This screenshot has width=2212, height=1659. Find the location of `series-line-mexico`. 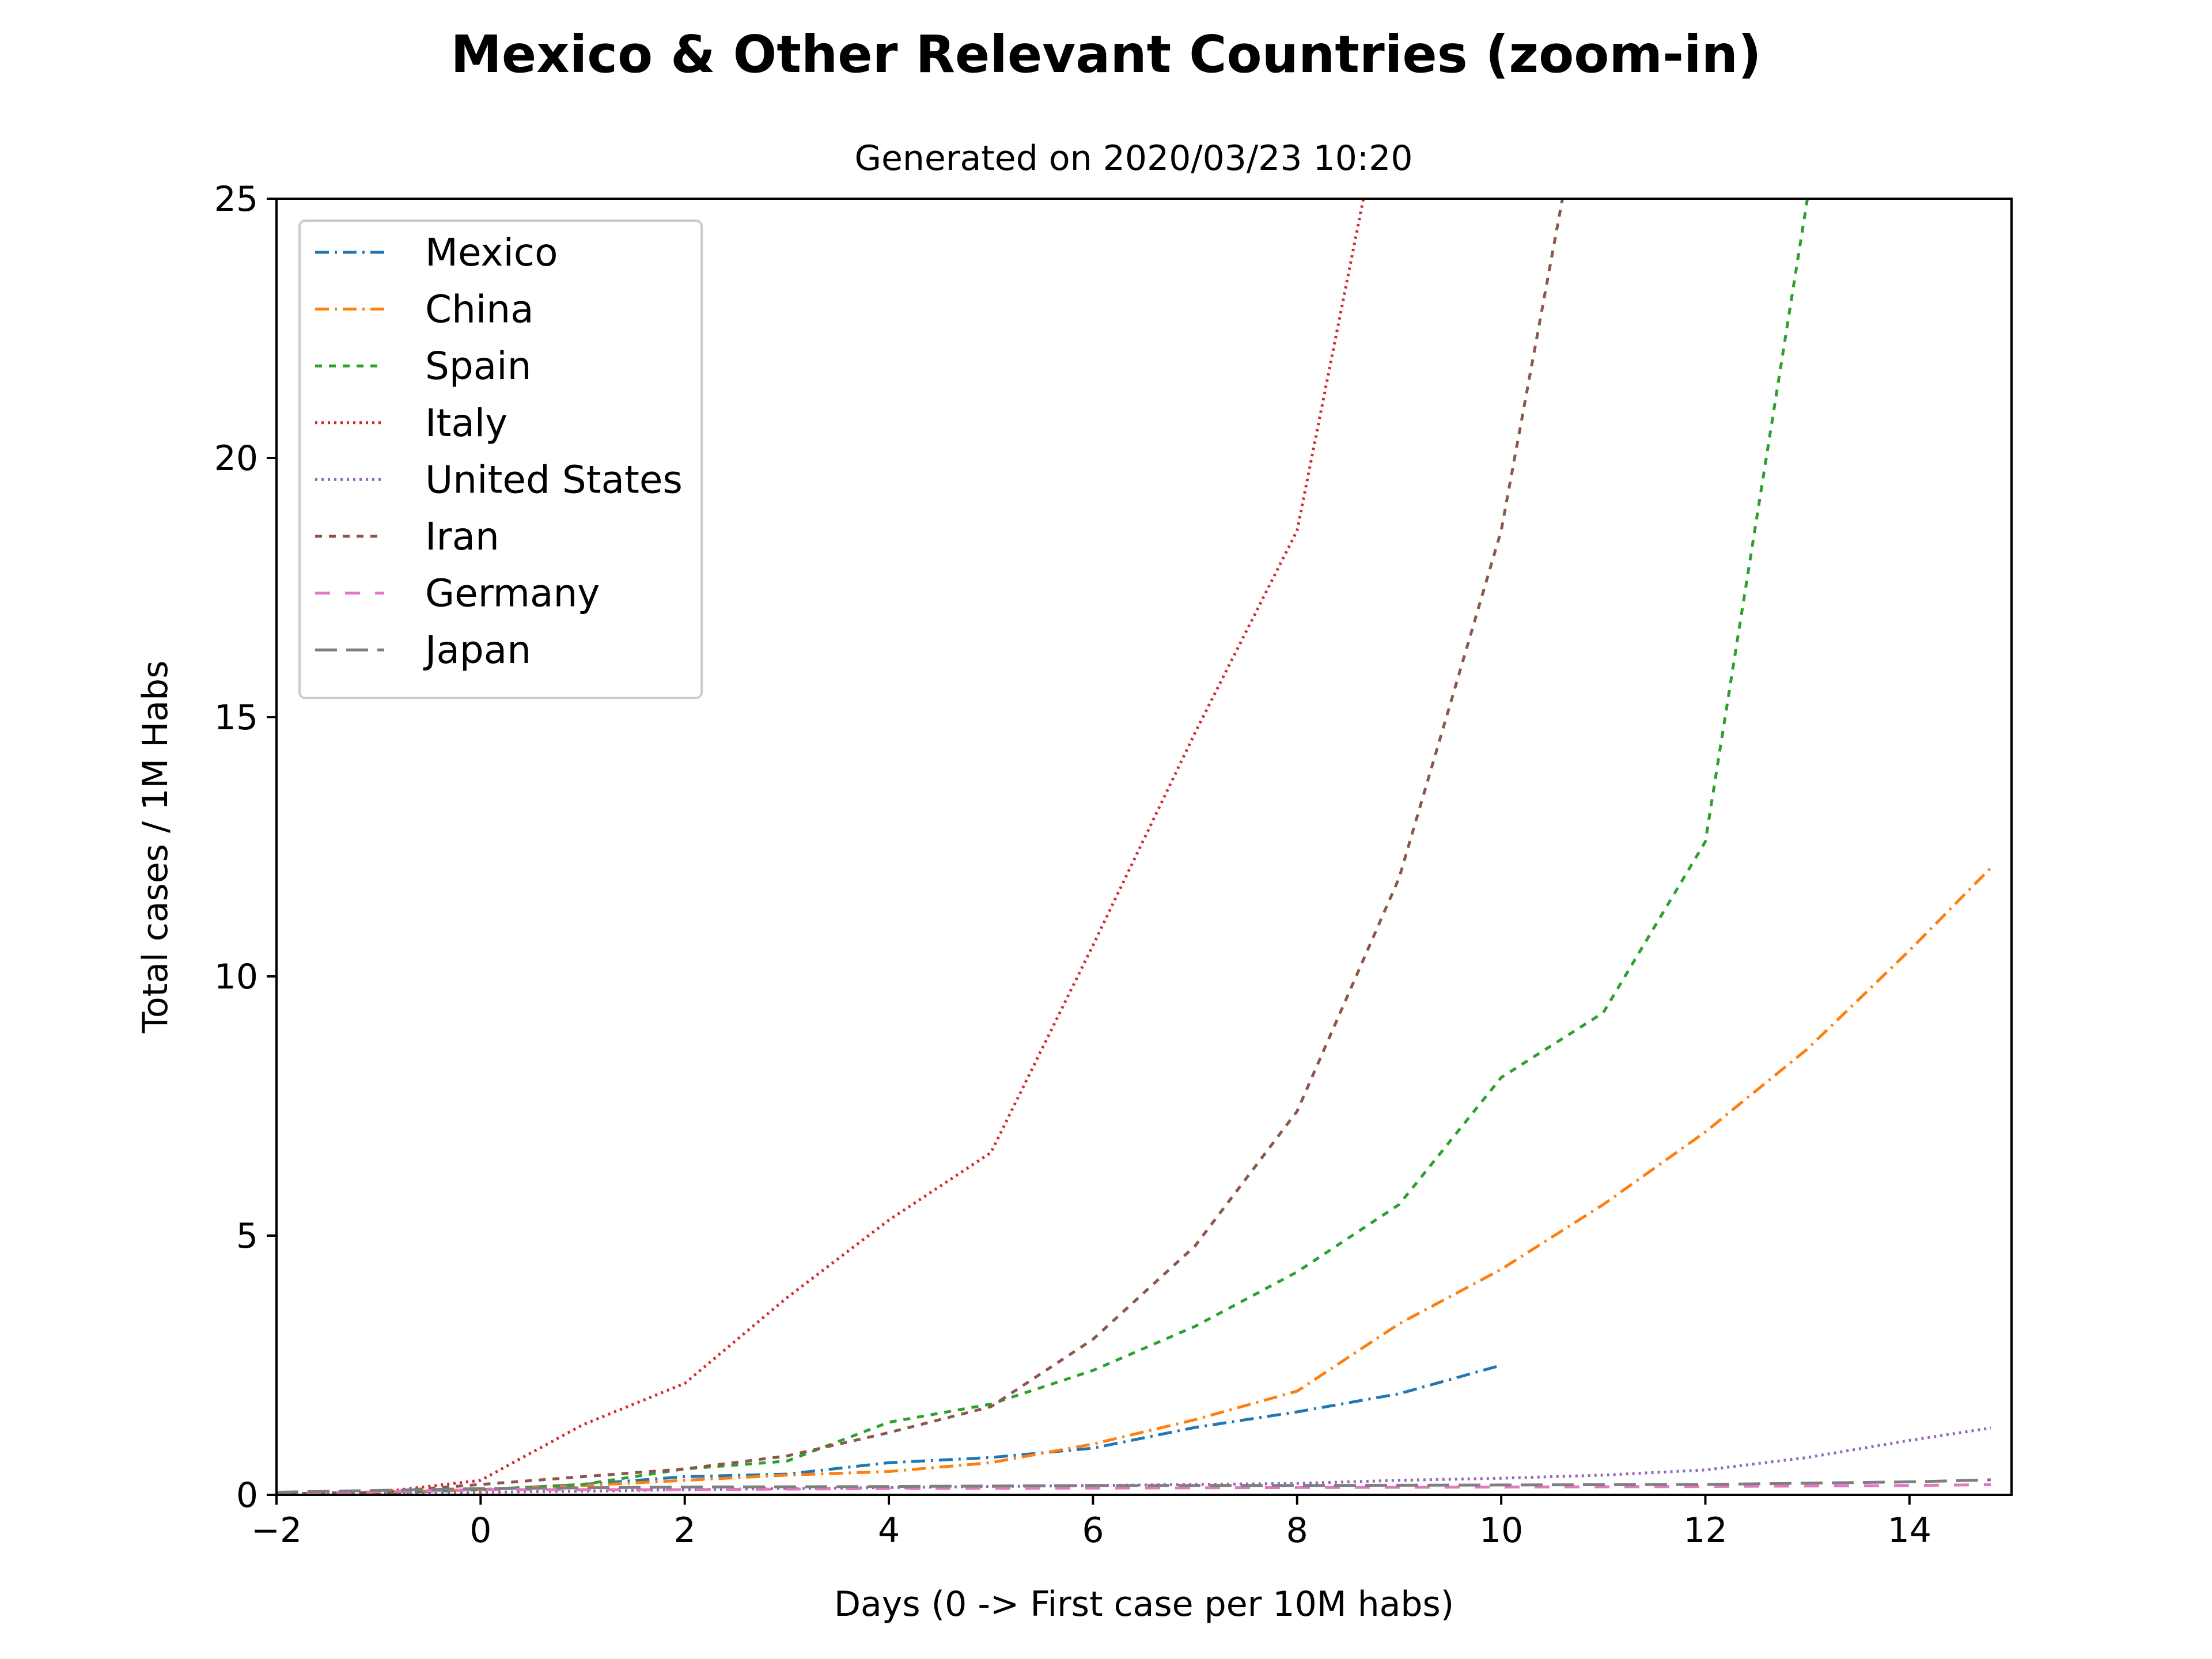

series-line-mexico is located at coordinates (889, 1429).